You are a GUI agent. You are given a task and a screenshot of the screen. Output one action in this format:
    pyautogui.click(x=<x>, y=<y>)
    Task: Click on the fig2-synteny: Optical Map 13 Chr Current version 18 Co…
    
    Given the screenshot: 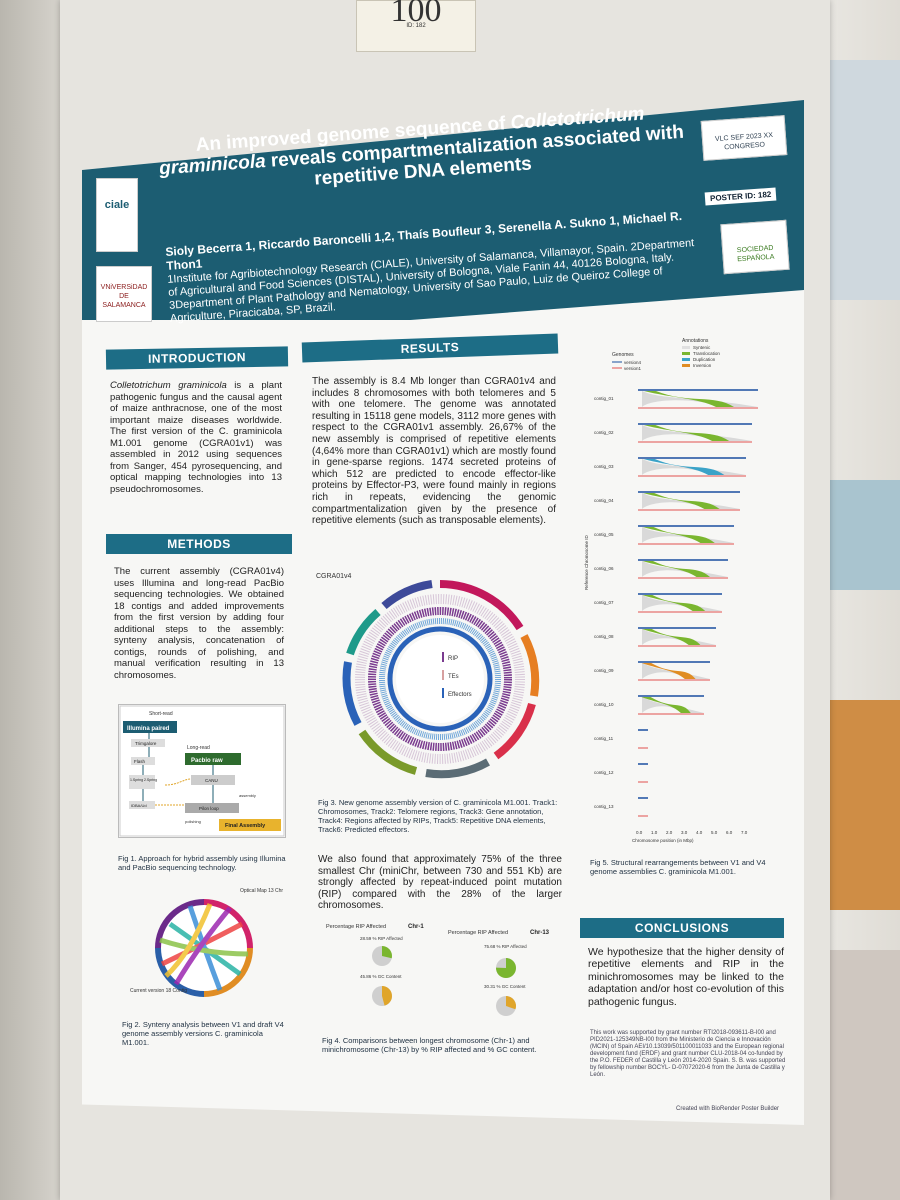 What is the action you would take?
    pyautogui.click(x=210, y=948)
    